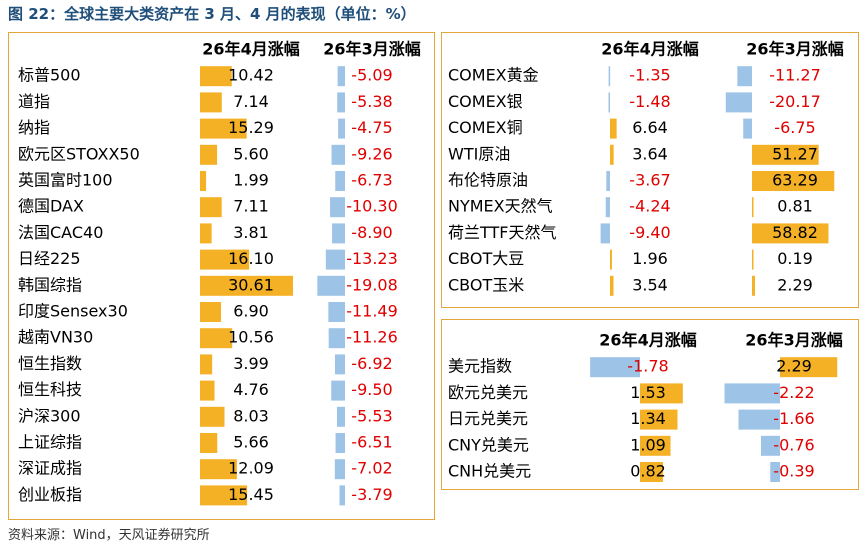  Describe the element at coordinates (649, 180) in the screenshot. I see `data-label: -3.67` at that location.